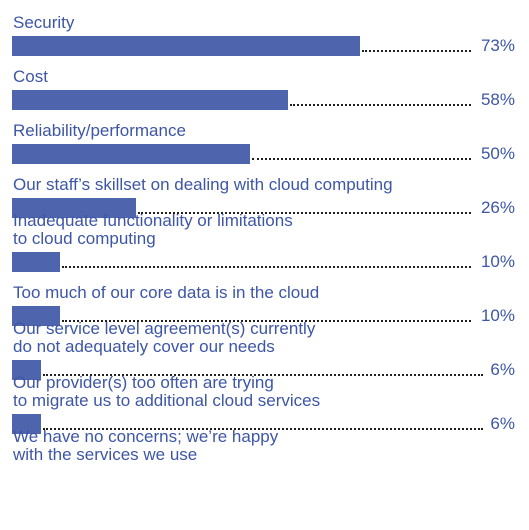 This screenshot has height=530, width=529. I want to click on bar-label: Cost, so click(30, 77).